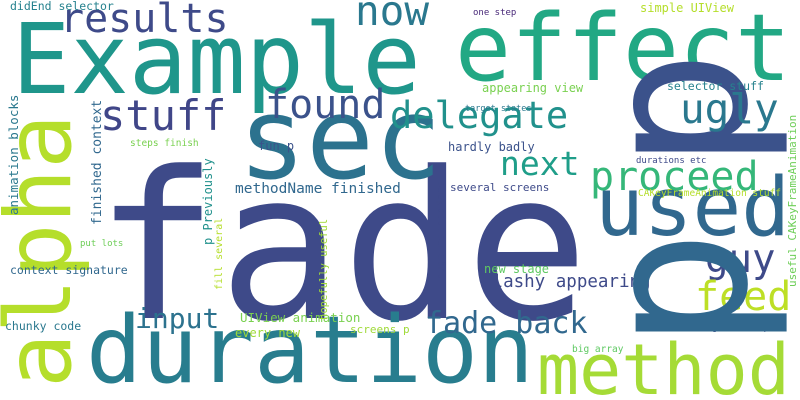 The width and height of the screenshot is (800, 400). I want to click on word: p Previously, so click(208, 201).